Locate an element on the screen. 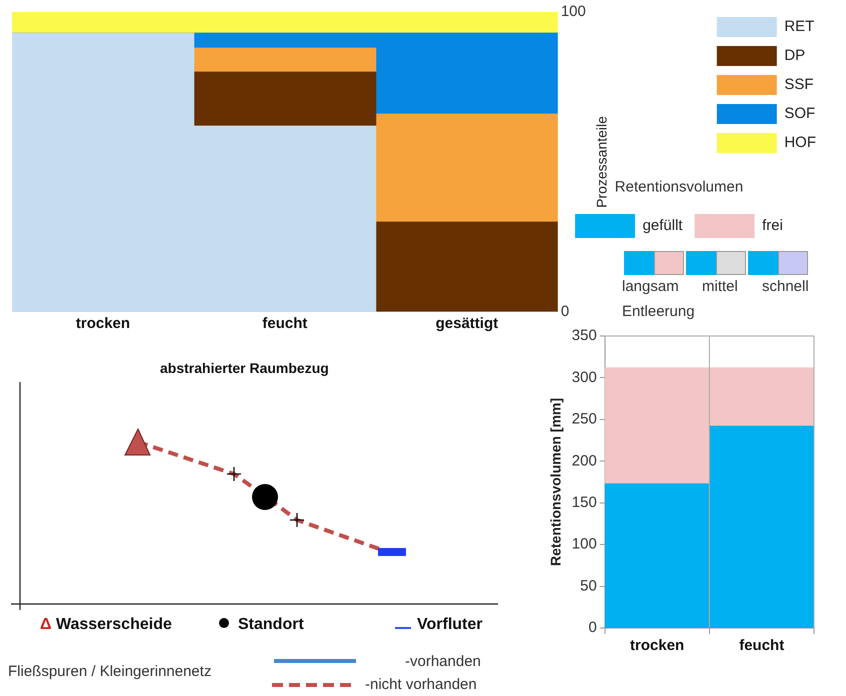 The image size is (846, 696). y-tick-label: 250 is located at coordinates (584, 419).